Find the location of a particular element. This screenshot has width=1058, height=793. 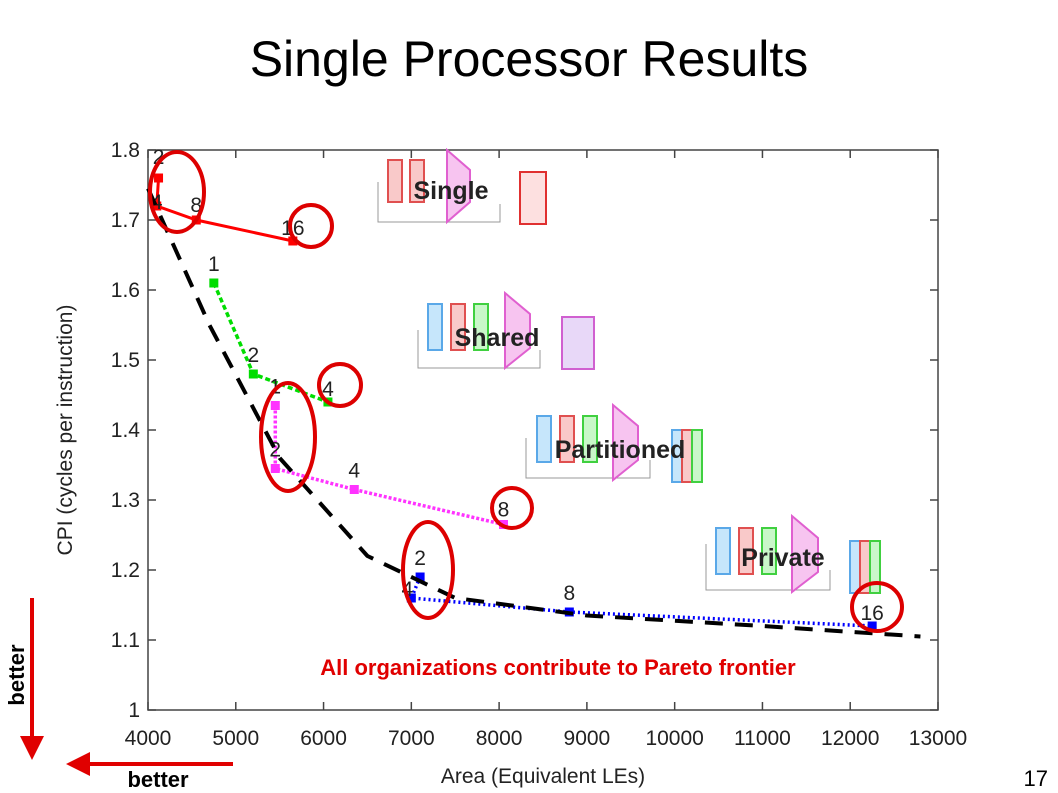

series-line-partitioned is located at coordinates (388, 466).